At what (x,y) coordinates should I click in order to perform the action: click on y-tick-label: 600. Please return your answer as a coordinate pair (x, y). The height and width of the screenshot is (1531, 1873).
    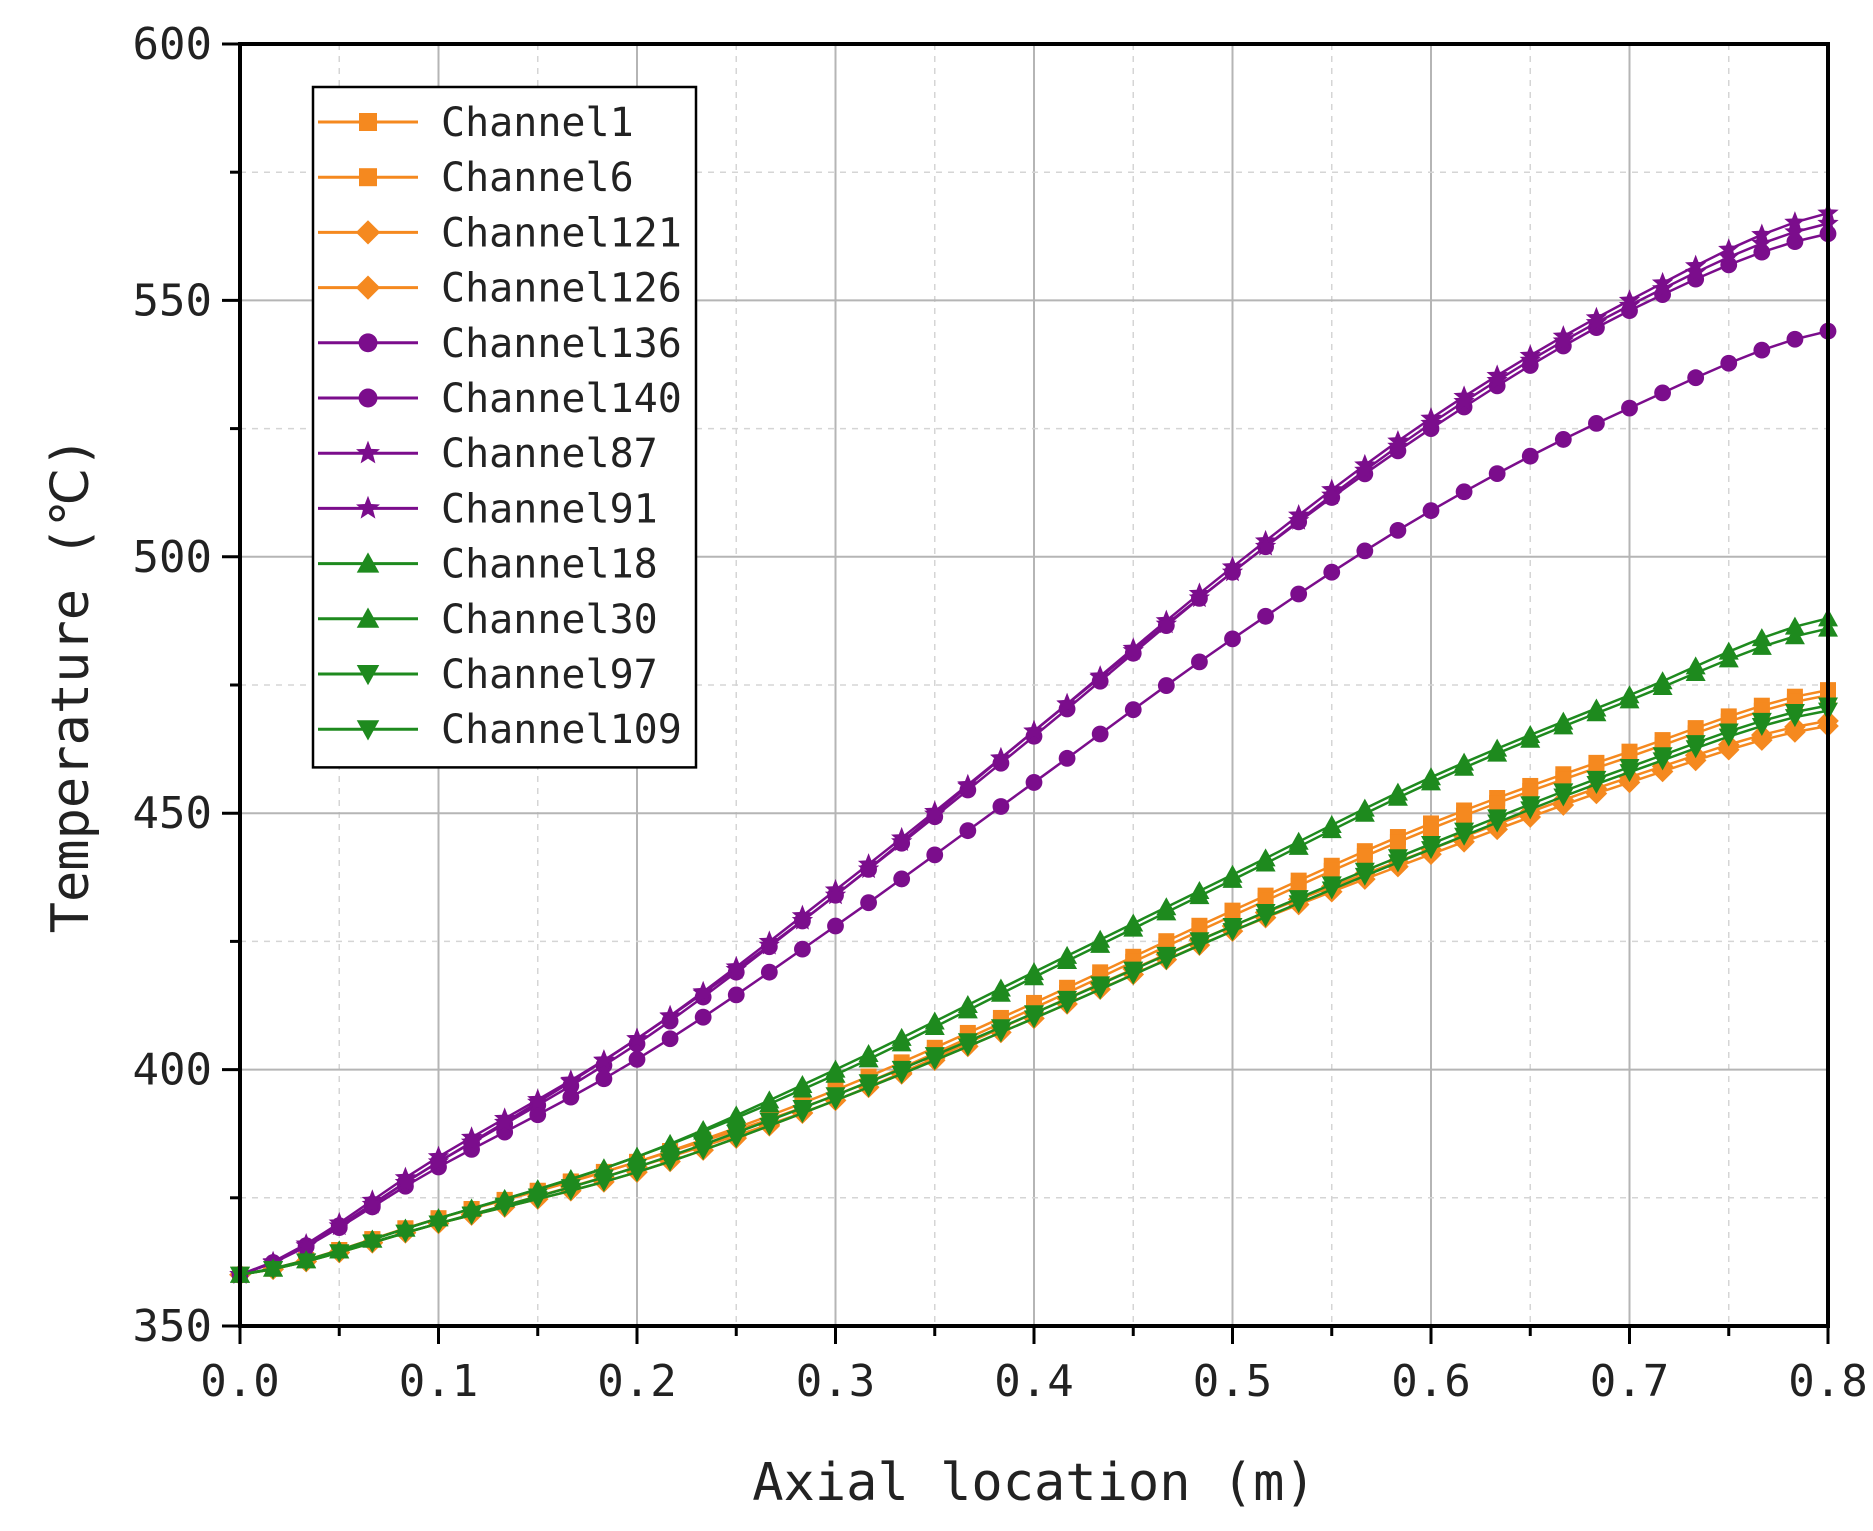
    Looking at the image, I should click on (172, 44).